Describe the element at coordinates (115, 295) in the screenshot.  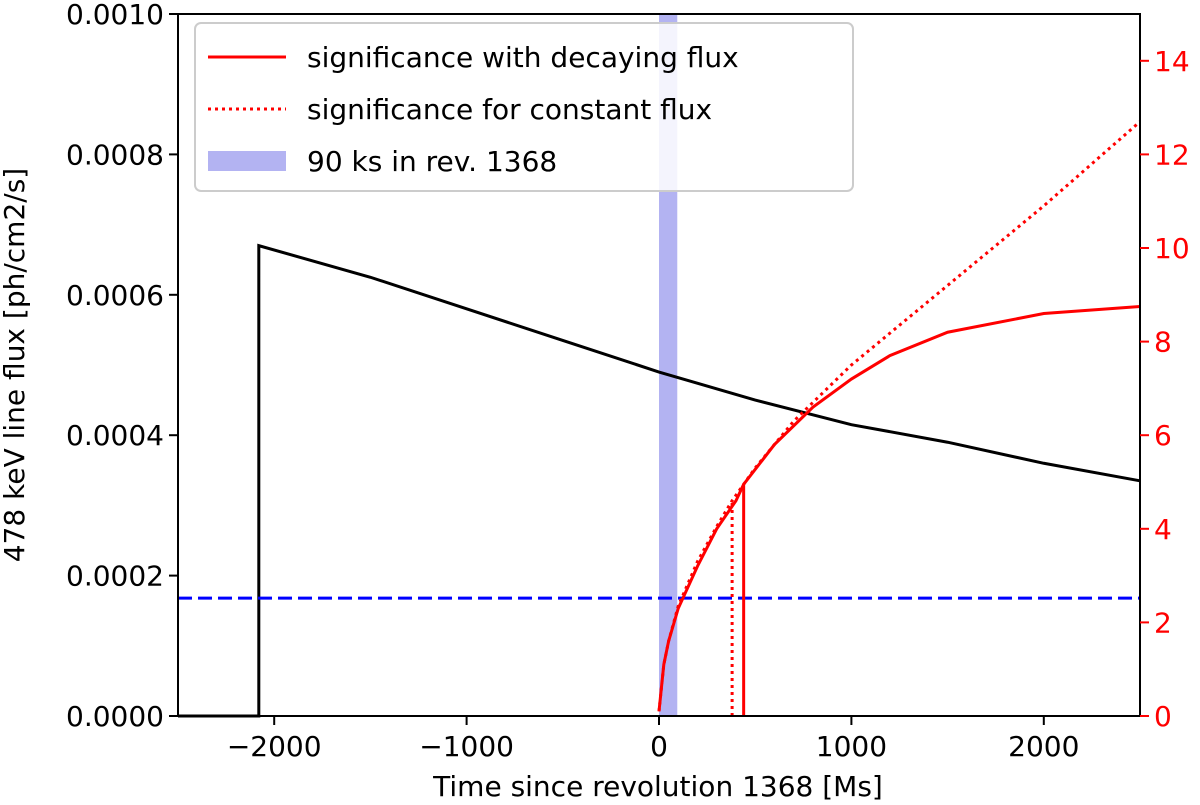
I see `y-tick-label: 0.0006` at that location.